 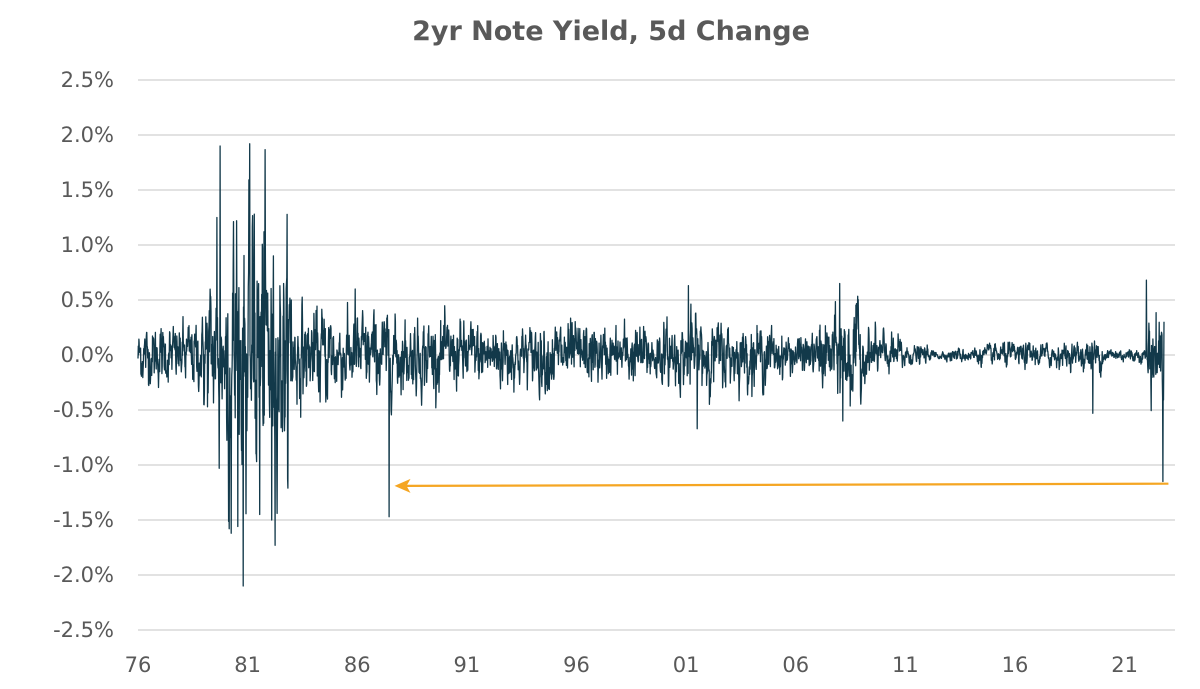 I want to click on arrow-head-icon, so click(x=402, y=485).